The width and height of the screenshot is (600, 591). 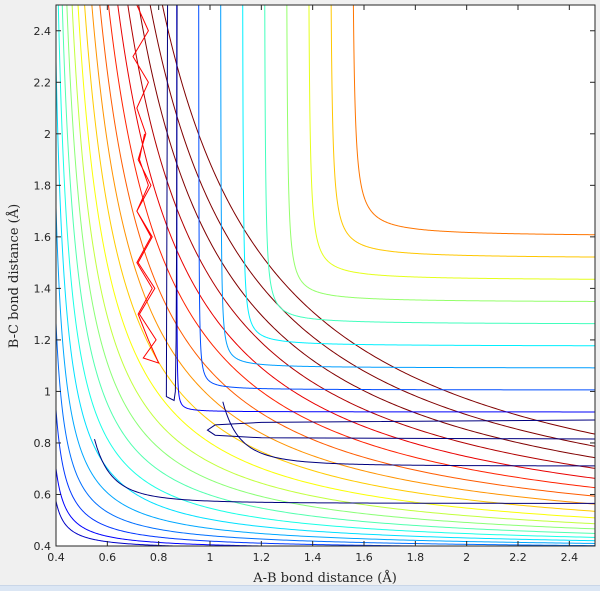 What do you see at coordinates (43, 443) in the screenshot?
I see `y-tick-label: 0.8` at bounding box center [43, 443].